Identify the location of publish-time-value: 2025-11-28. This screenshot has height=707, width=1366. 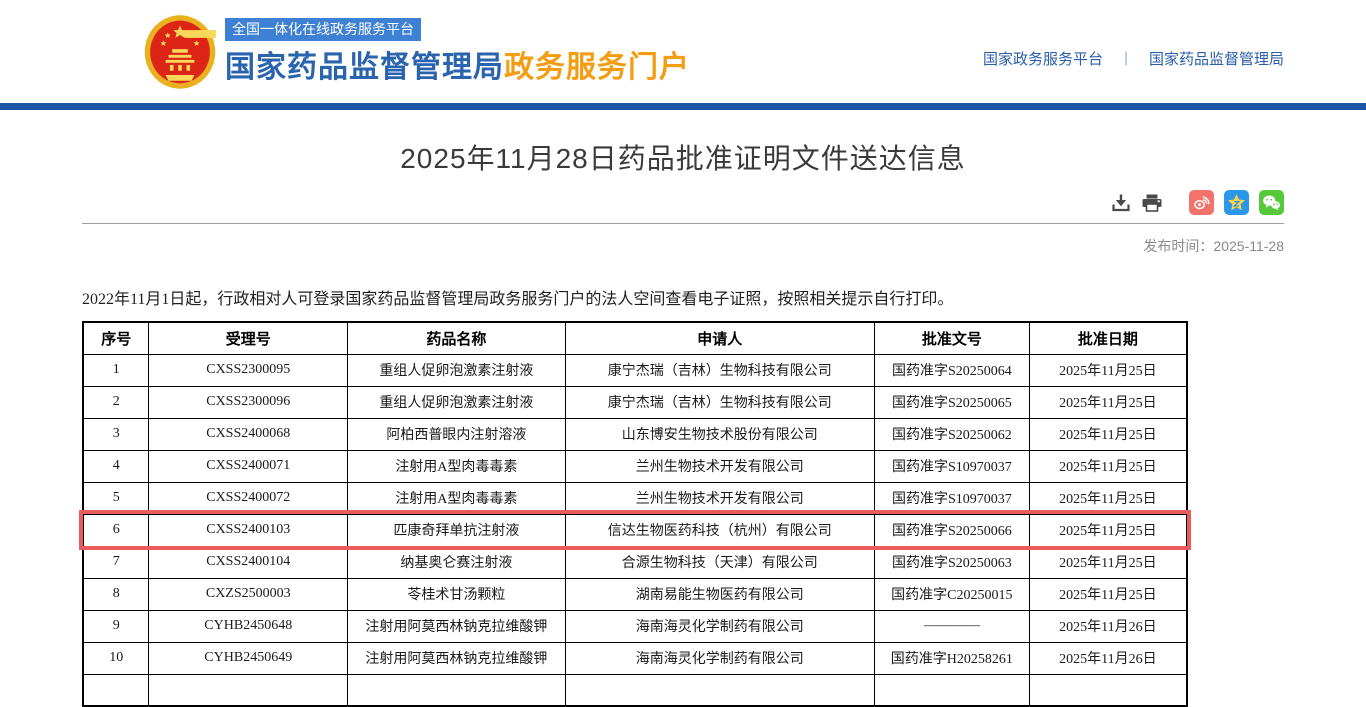
(1248, 246).